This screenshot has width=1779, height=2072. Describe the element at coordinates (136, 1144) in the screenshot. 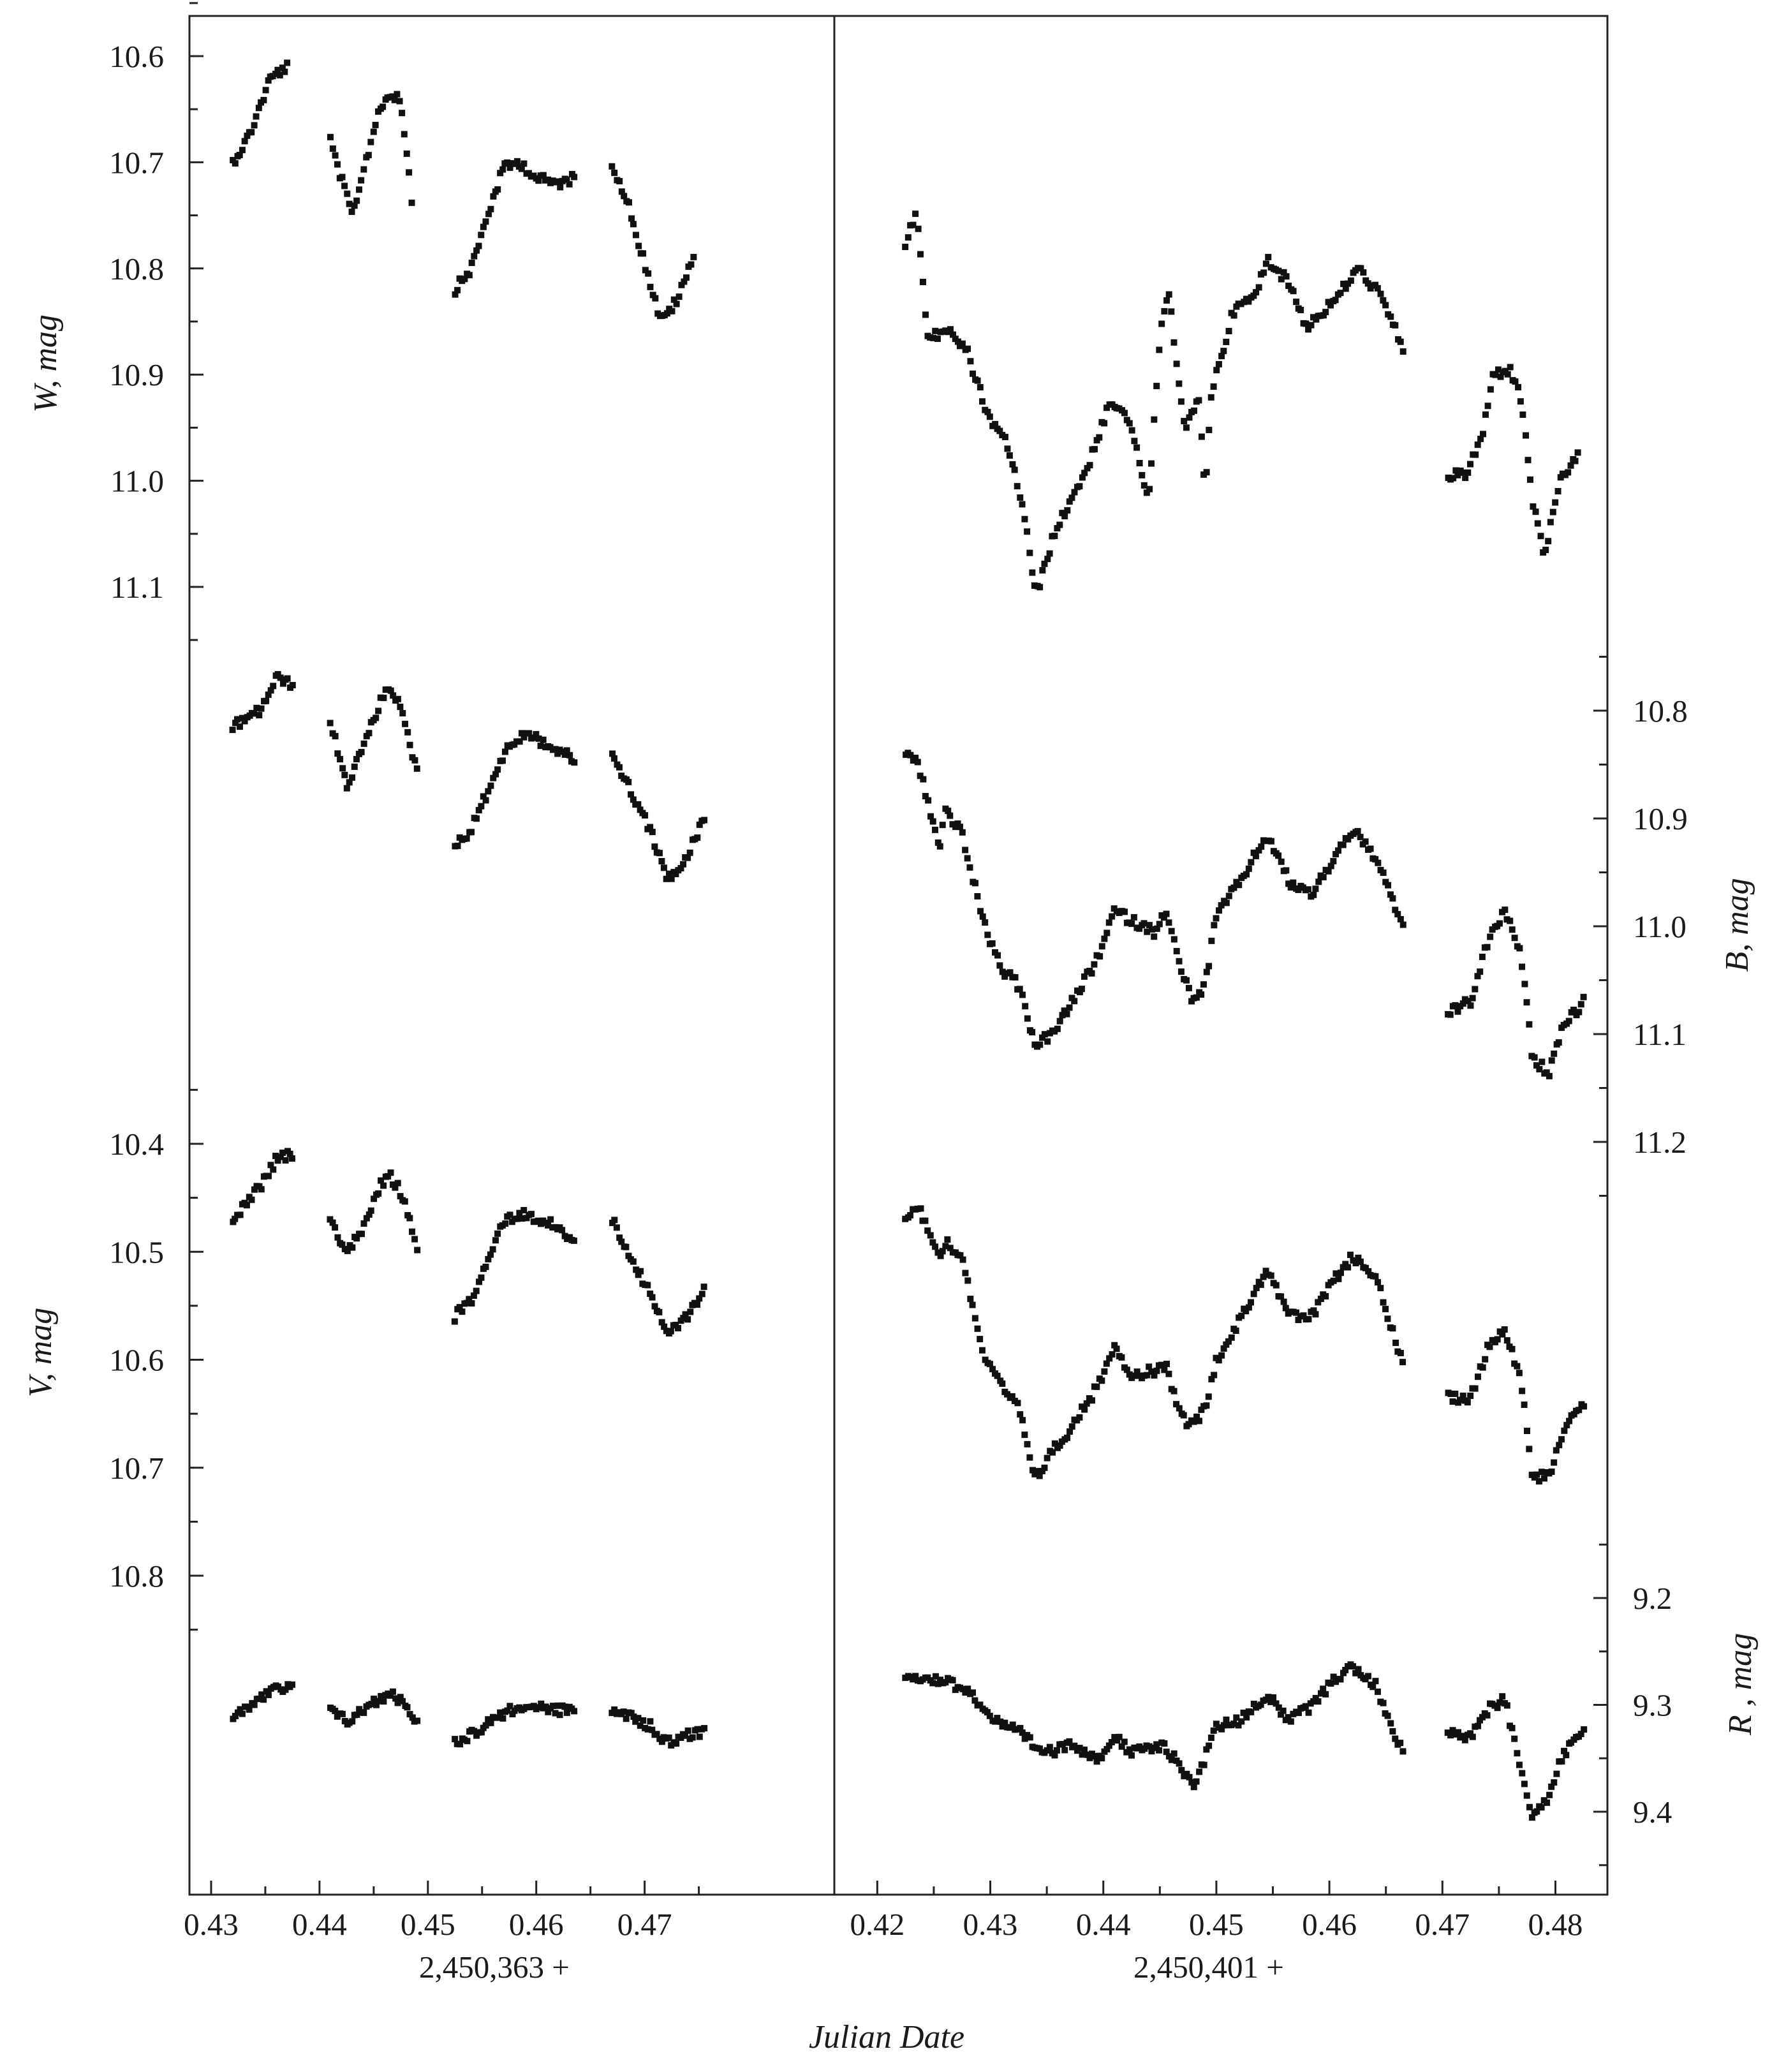

I see `y-tick-label: 10.4` at that location.